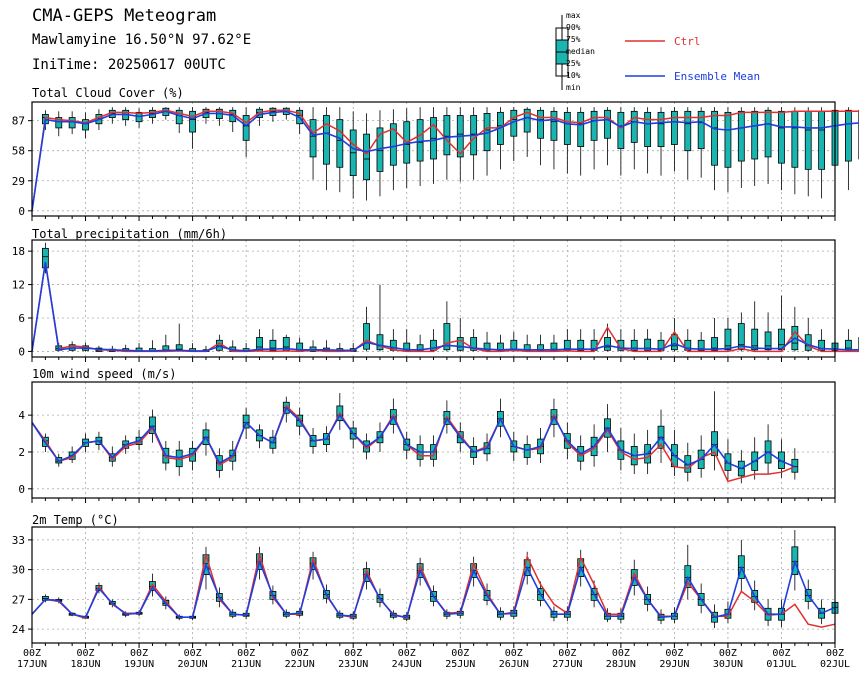 The height and width of the screenshot is (681, 859). What do you see at coordinates (18, 121) in the screenshot?
I see `y-tick-label: 87` at bounding box center [18, 121].